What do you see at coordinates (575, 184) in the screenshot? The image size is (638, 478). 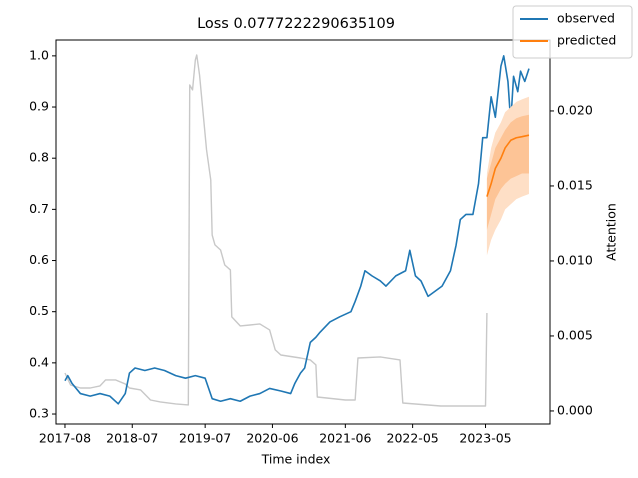 I see `y2-tick-label: 0.015` at bounding box center [575, 184].